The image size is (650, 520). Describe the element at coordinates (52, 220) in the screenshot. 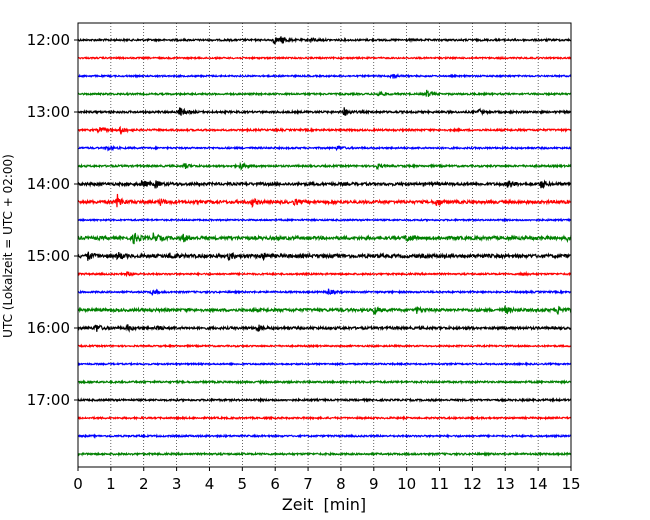

I see `y-axis: 12:00 13:00 14:00 15:00 16:00 17:00` at that location.